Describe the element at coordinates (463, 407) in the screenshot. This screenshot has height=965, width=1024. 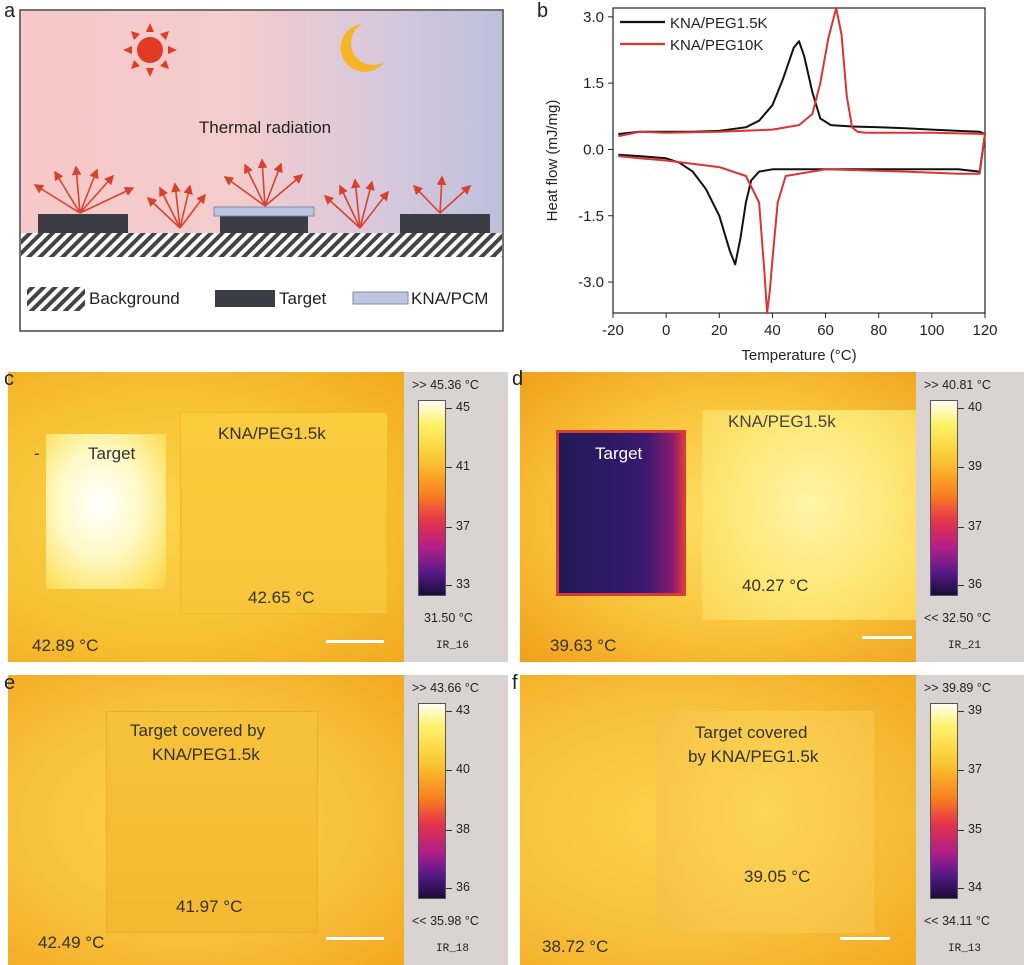
I see `scale-tick-label: 45` at that location.